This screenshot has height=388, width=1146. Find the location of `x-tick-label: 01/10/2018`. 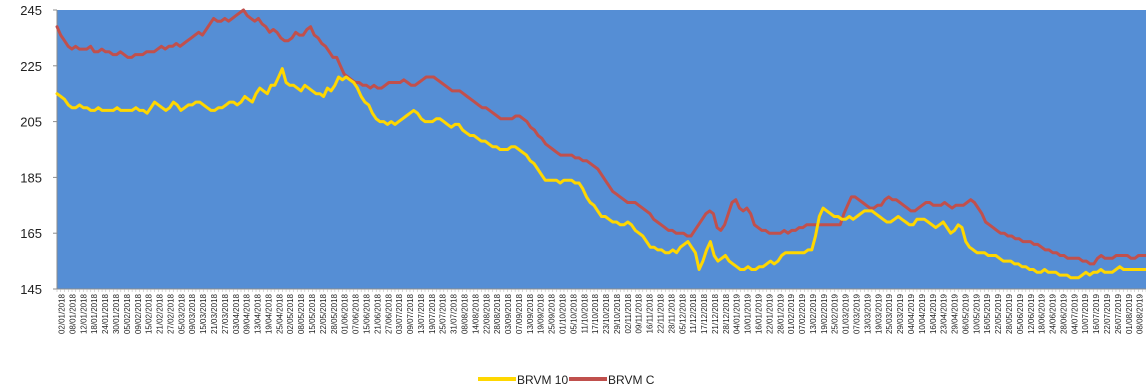

x-tick-label: 01/10/2018 is located at coordinates (562, 313).